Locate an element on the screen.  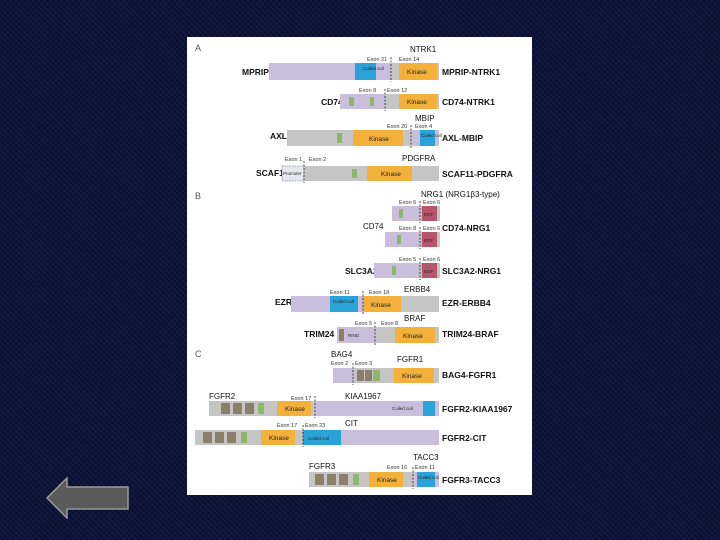
nrg1-reference: NRG1 (NRG1β3-type) Exon 6 Exon 6 EGF is located at coordinates (446, 206).